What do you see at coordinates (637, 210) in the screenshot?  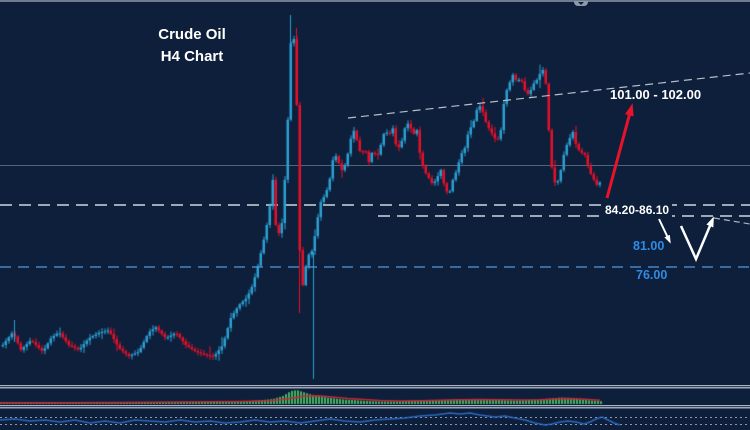 I see `resistance-zone-label: 84.20-86.10` at bounding box center [637, 210].